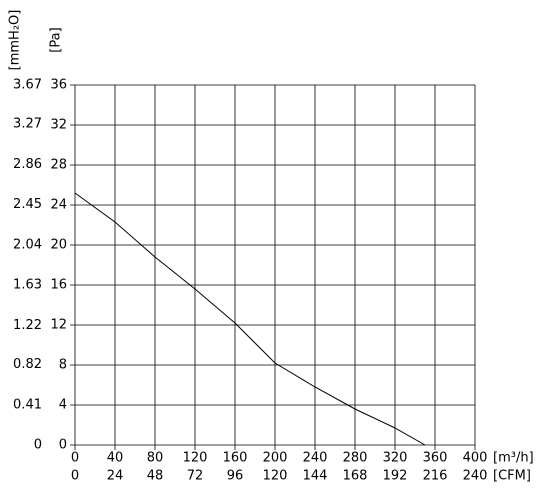 This screenshot has height=496, width=548. Describe the element at coordinates (435, 476) in the screenshot. I see `x2-tick-label: 216` at that location.